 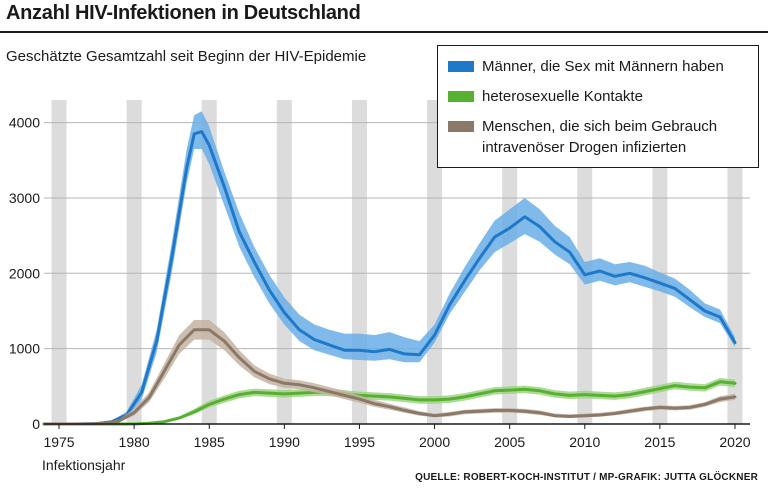 I want to click on page-title: Anzahl HIV-Infektionen in Deutschland, so click(x=183, y=13).